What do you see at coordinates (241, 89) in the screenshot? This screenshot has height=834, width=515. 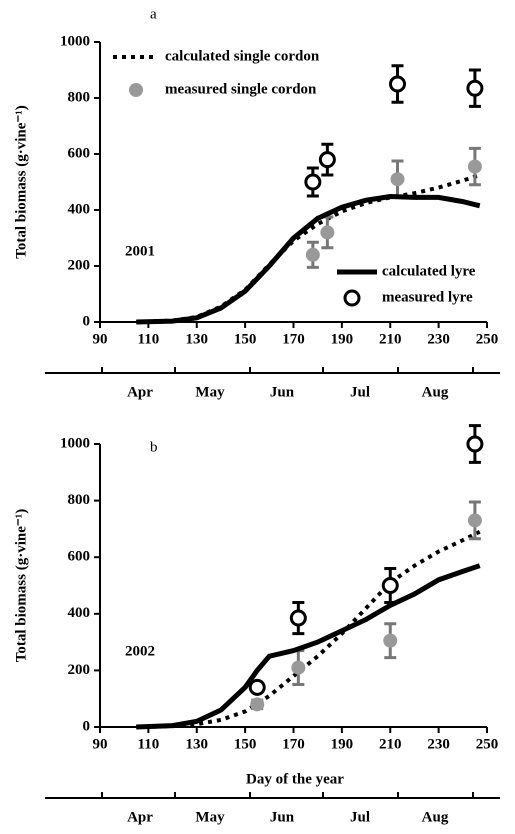 I see `legend-label: measured single cordon` at bounding box center [241, 89].